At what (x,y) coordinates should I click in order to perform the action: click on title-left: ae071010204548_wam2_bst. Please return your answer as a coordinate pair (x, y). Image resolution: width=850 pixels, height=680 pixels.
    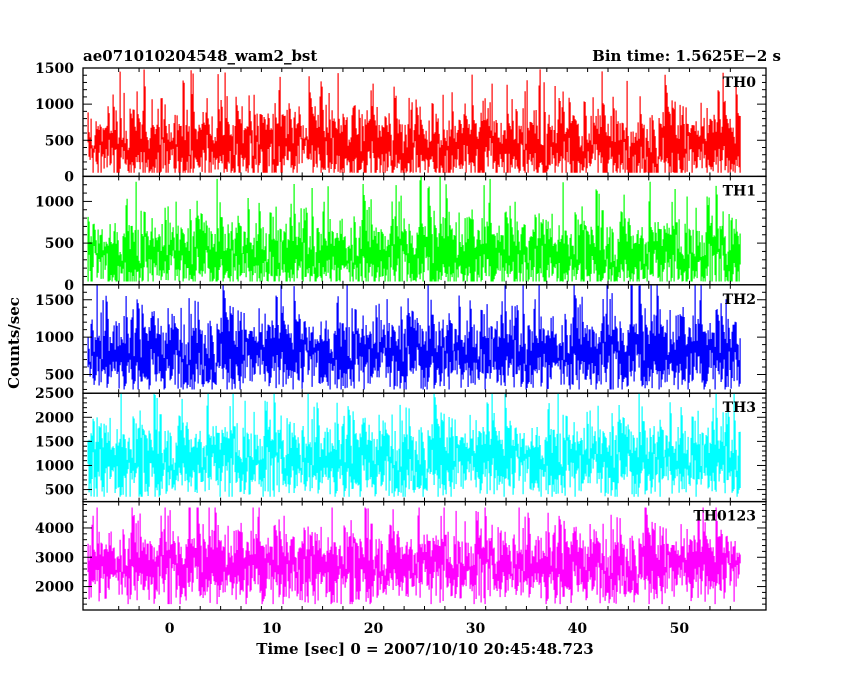
    Looking at the image, I should click on (200, 56).